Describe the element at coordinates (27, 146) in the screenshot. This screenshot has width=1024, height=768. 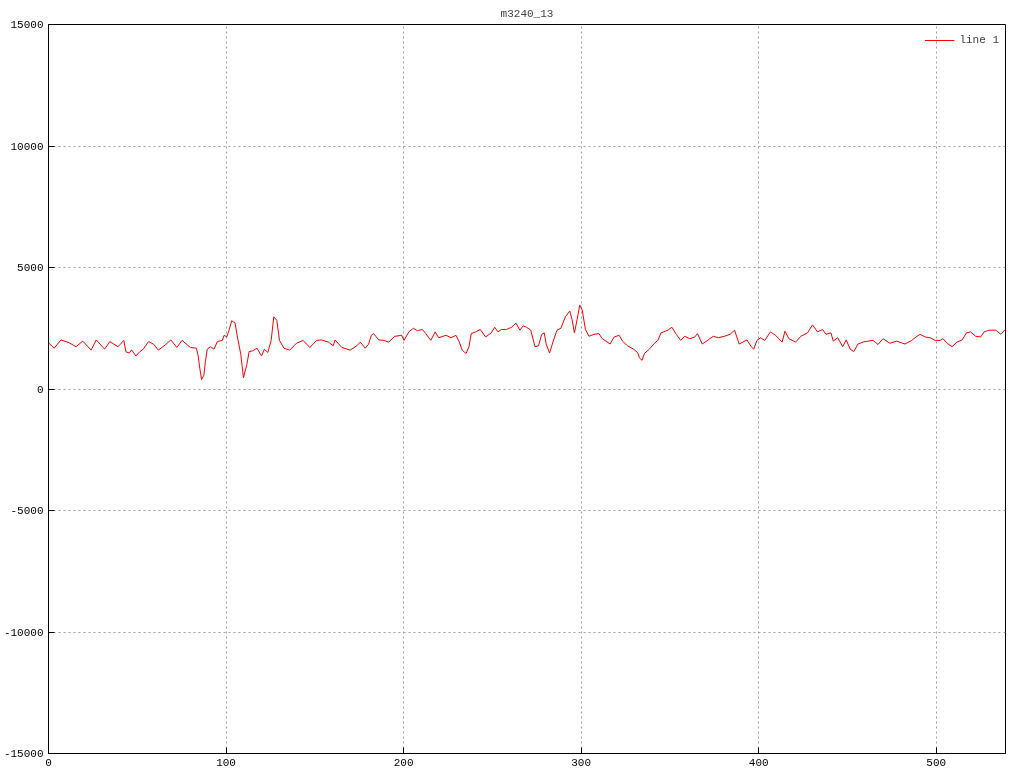
I see `y-tick-label: 10000` at that location.